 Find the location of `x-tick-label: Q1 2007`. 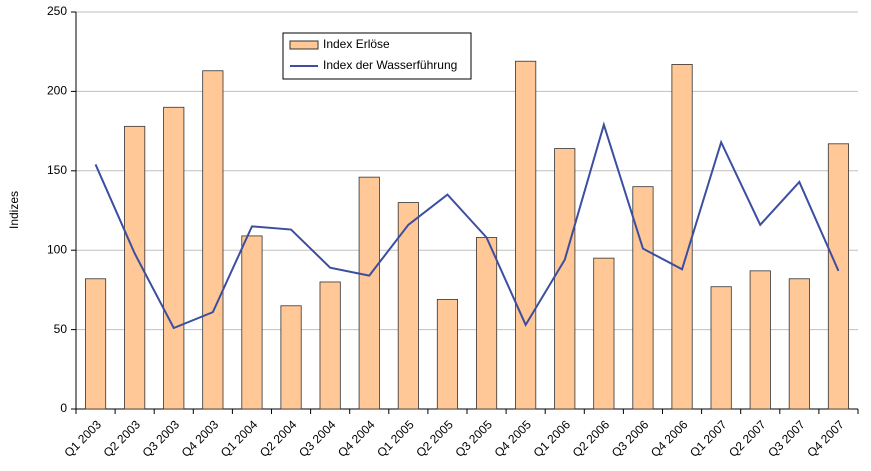

x-tick-label: Q1 2007 is located at coordinates (708, 438).